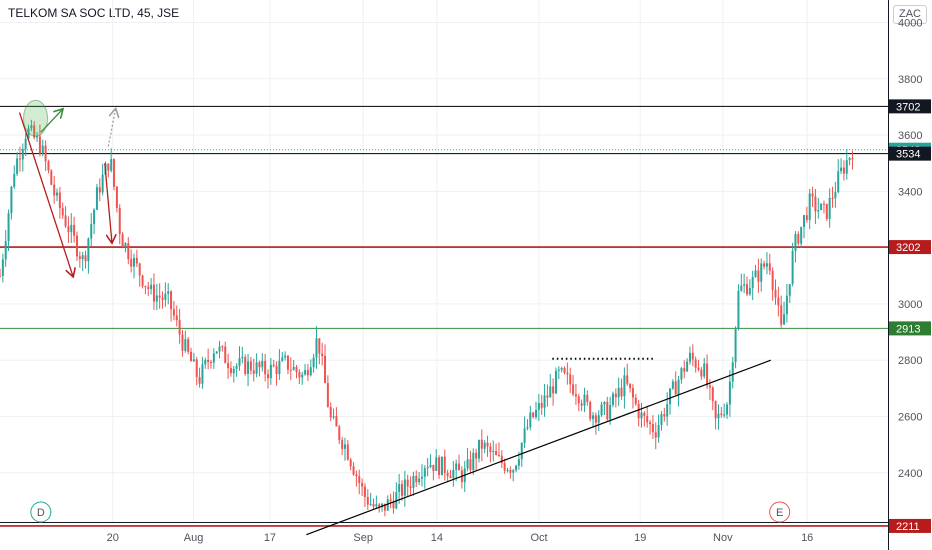 Image resolution: width=932 pixels, height=550 pixels. What do you see at coordinates (910, 14) in the screenshot?
I see `currency-button: ZAC` at bounding box center [910, 14].